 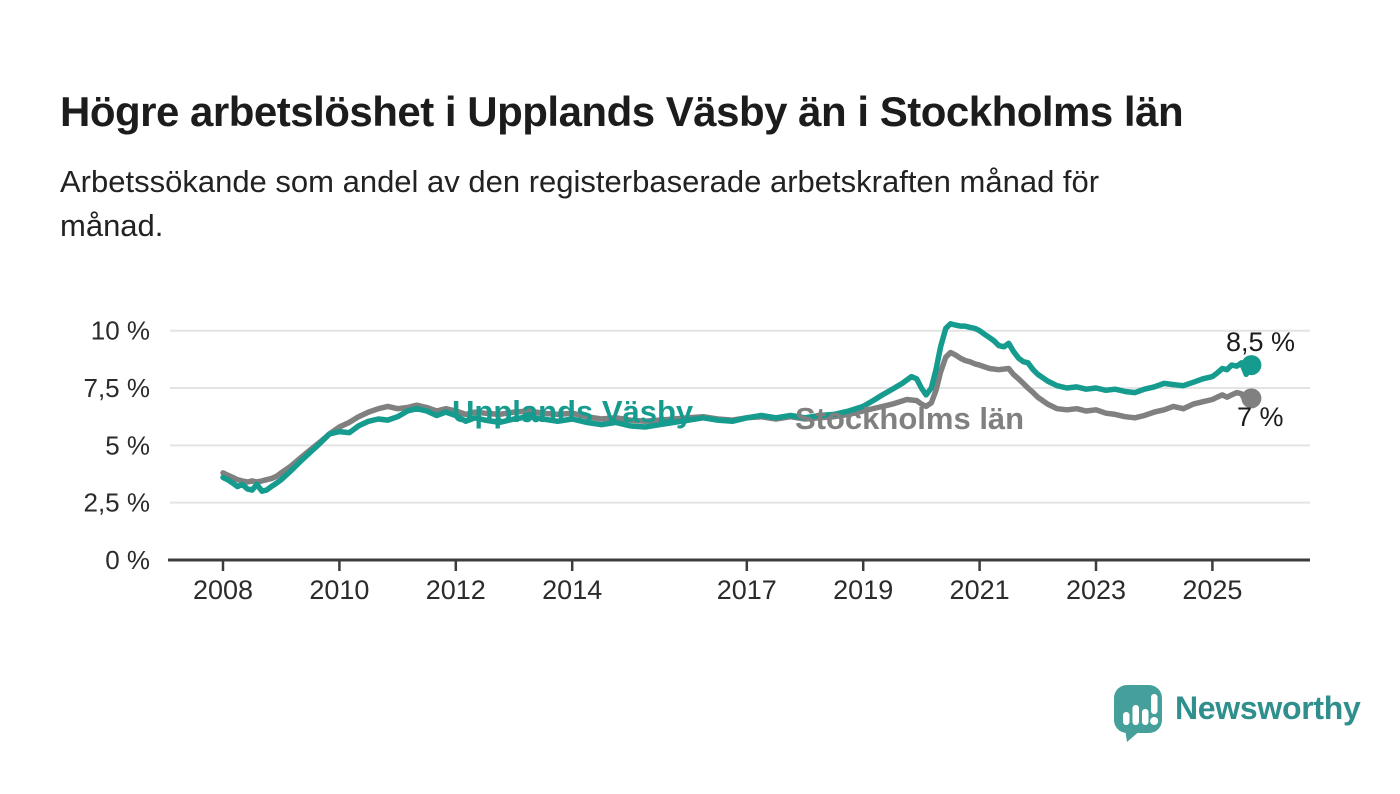 I want to click on y-tick-label: 5 %, so click(x=127, y=445).